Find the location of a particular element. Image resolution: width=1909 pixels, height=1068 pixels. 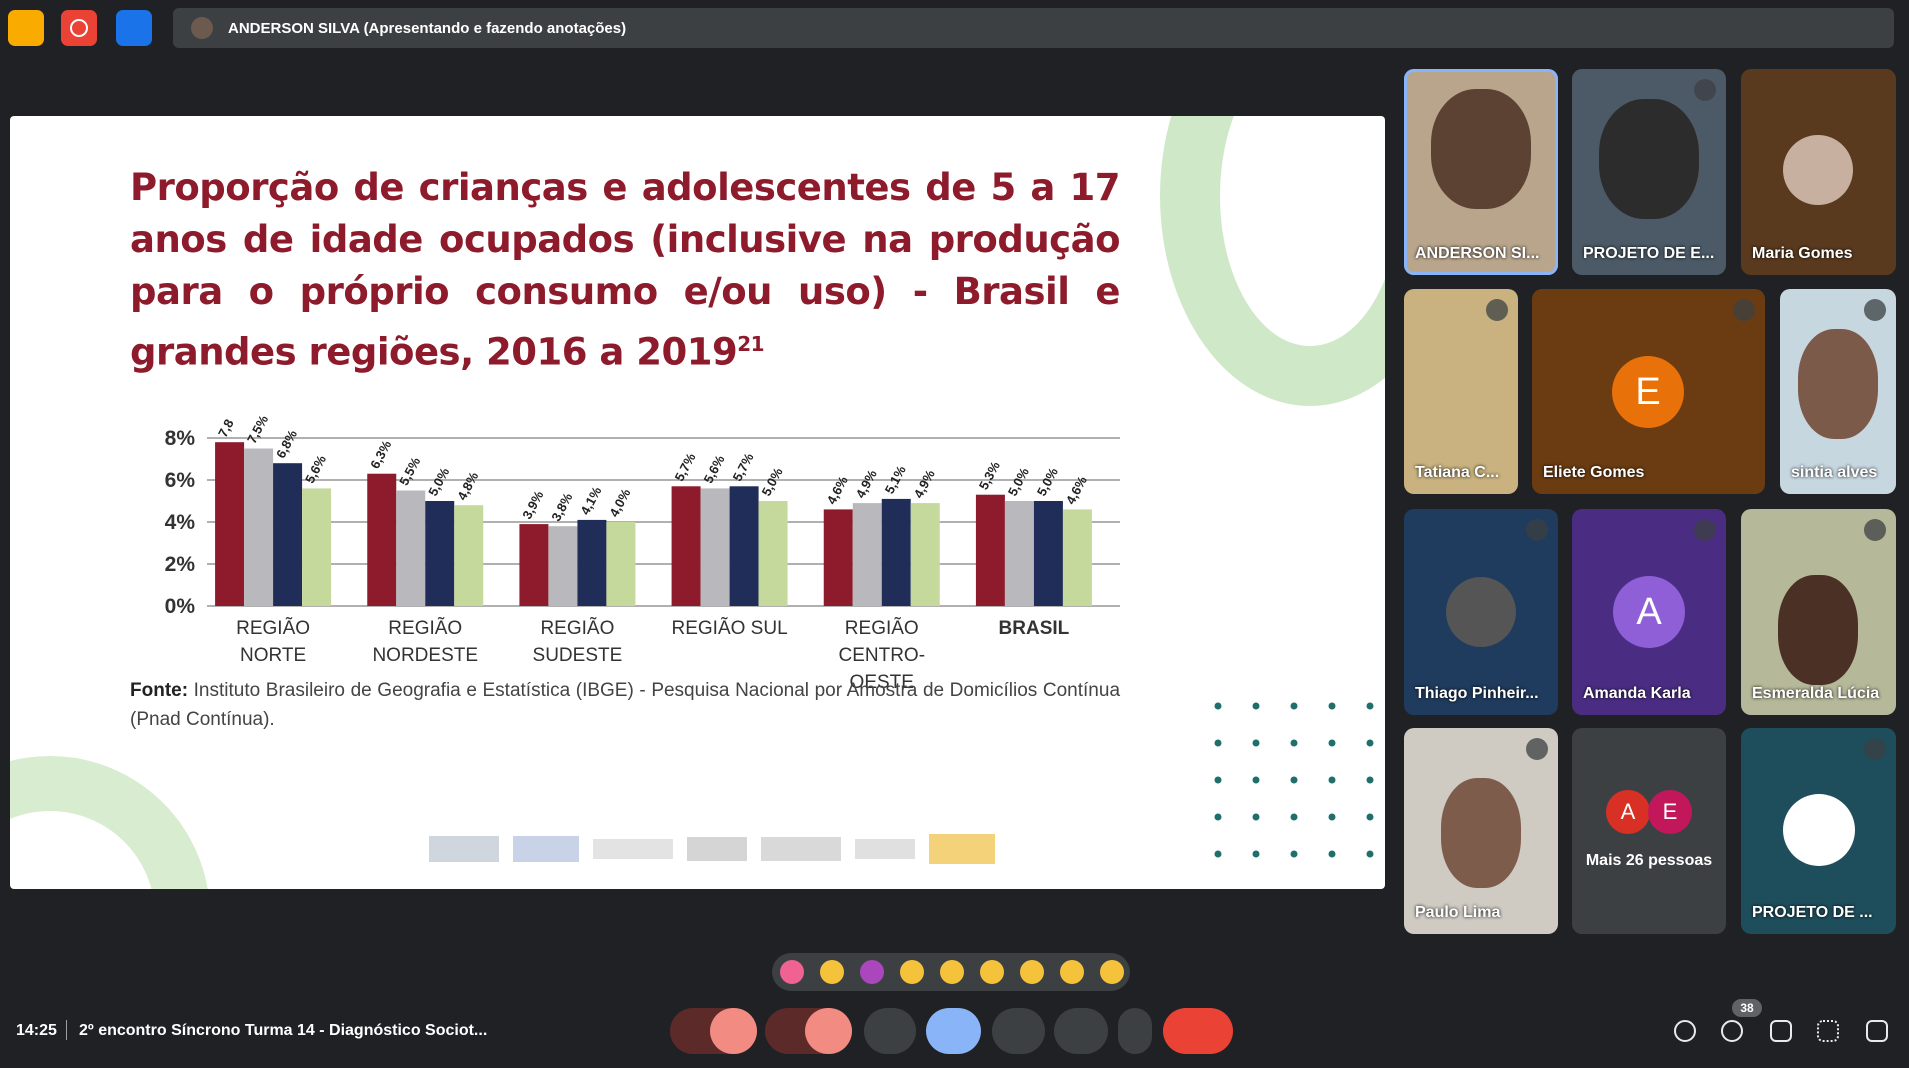

emoji-button is located at coordinates (953, 1031).